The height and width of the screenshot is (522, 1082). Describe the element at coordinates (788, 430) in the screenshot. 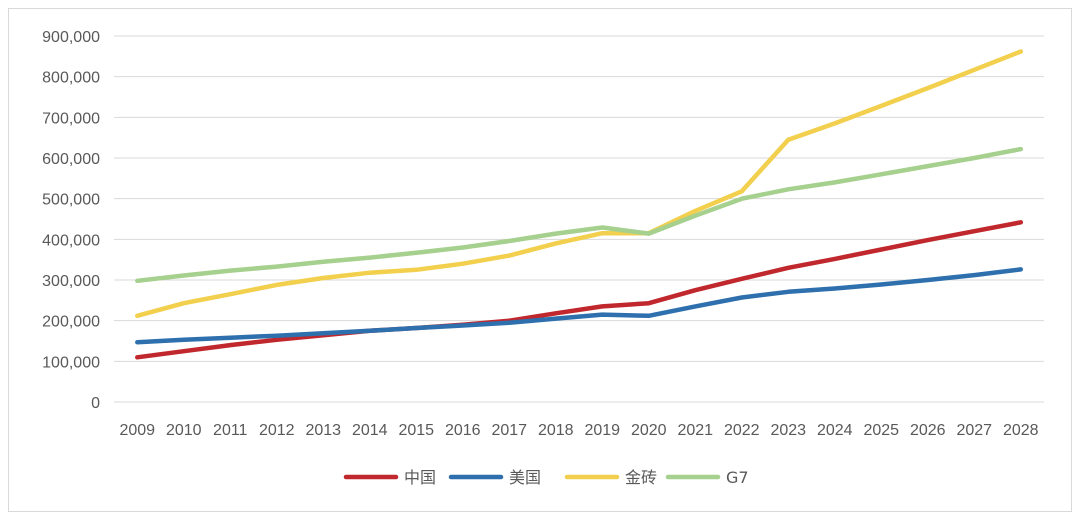

I see `x-tick-label: 2023` at that location.